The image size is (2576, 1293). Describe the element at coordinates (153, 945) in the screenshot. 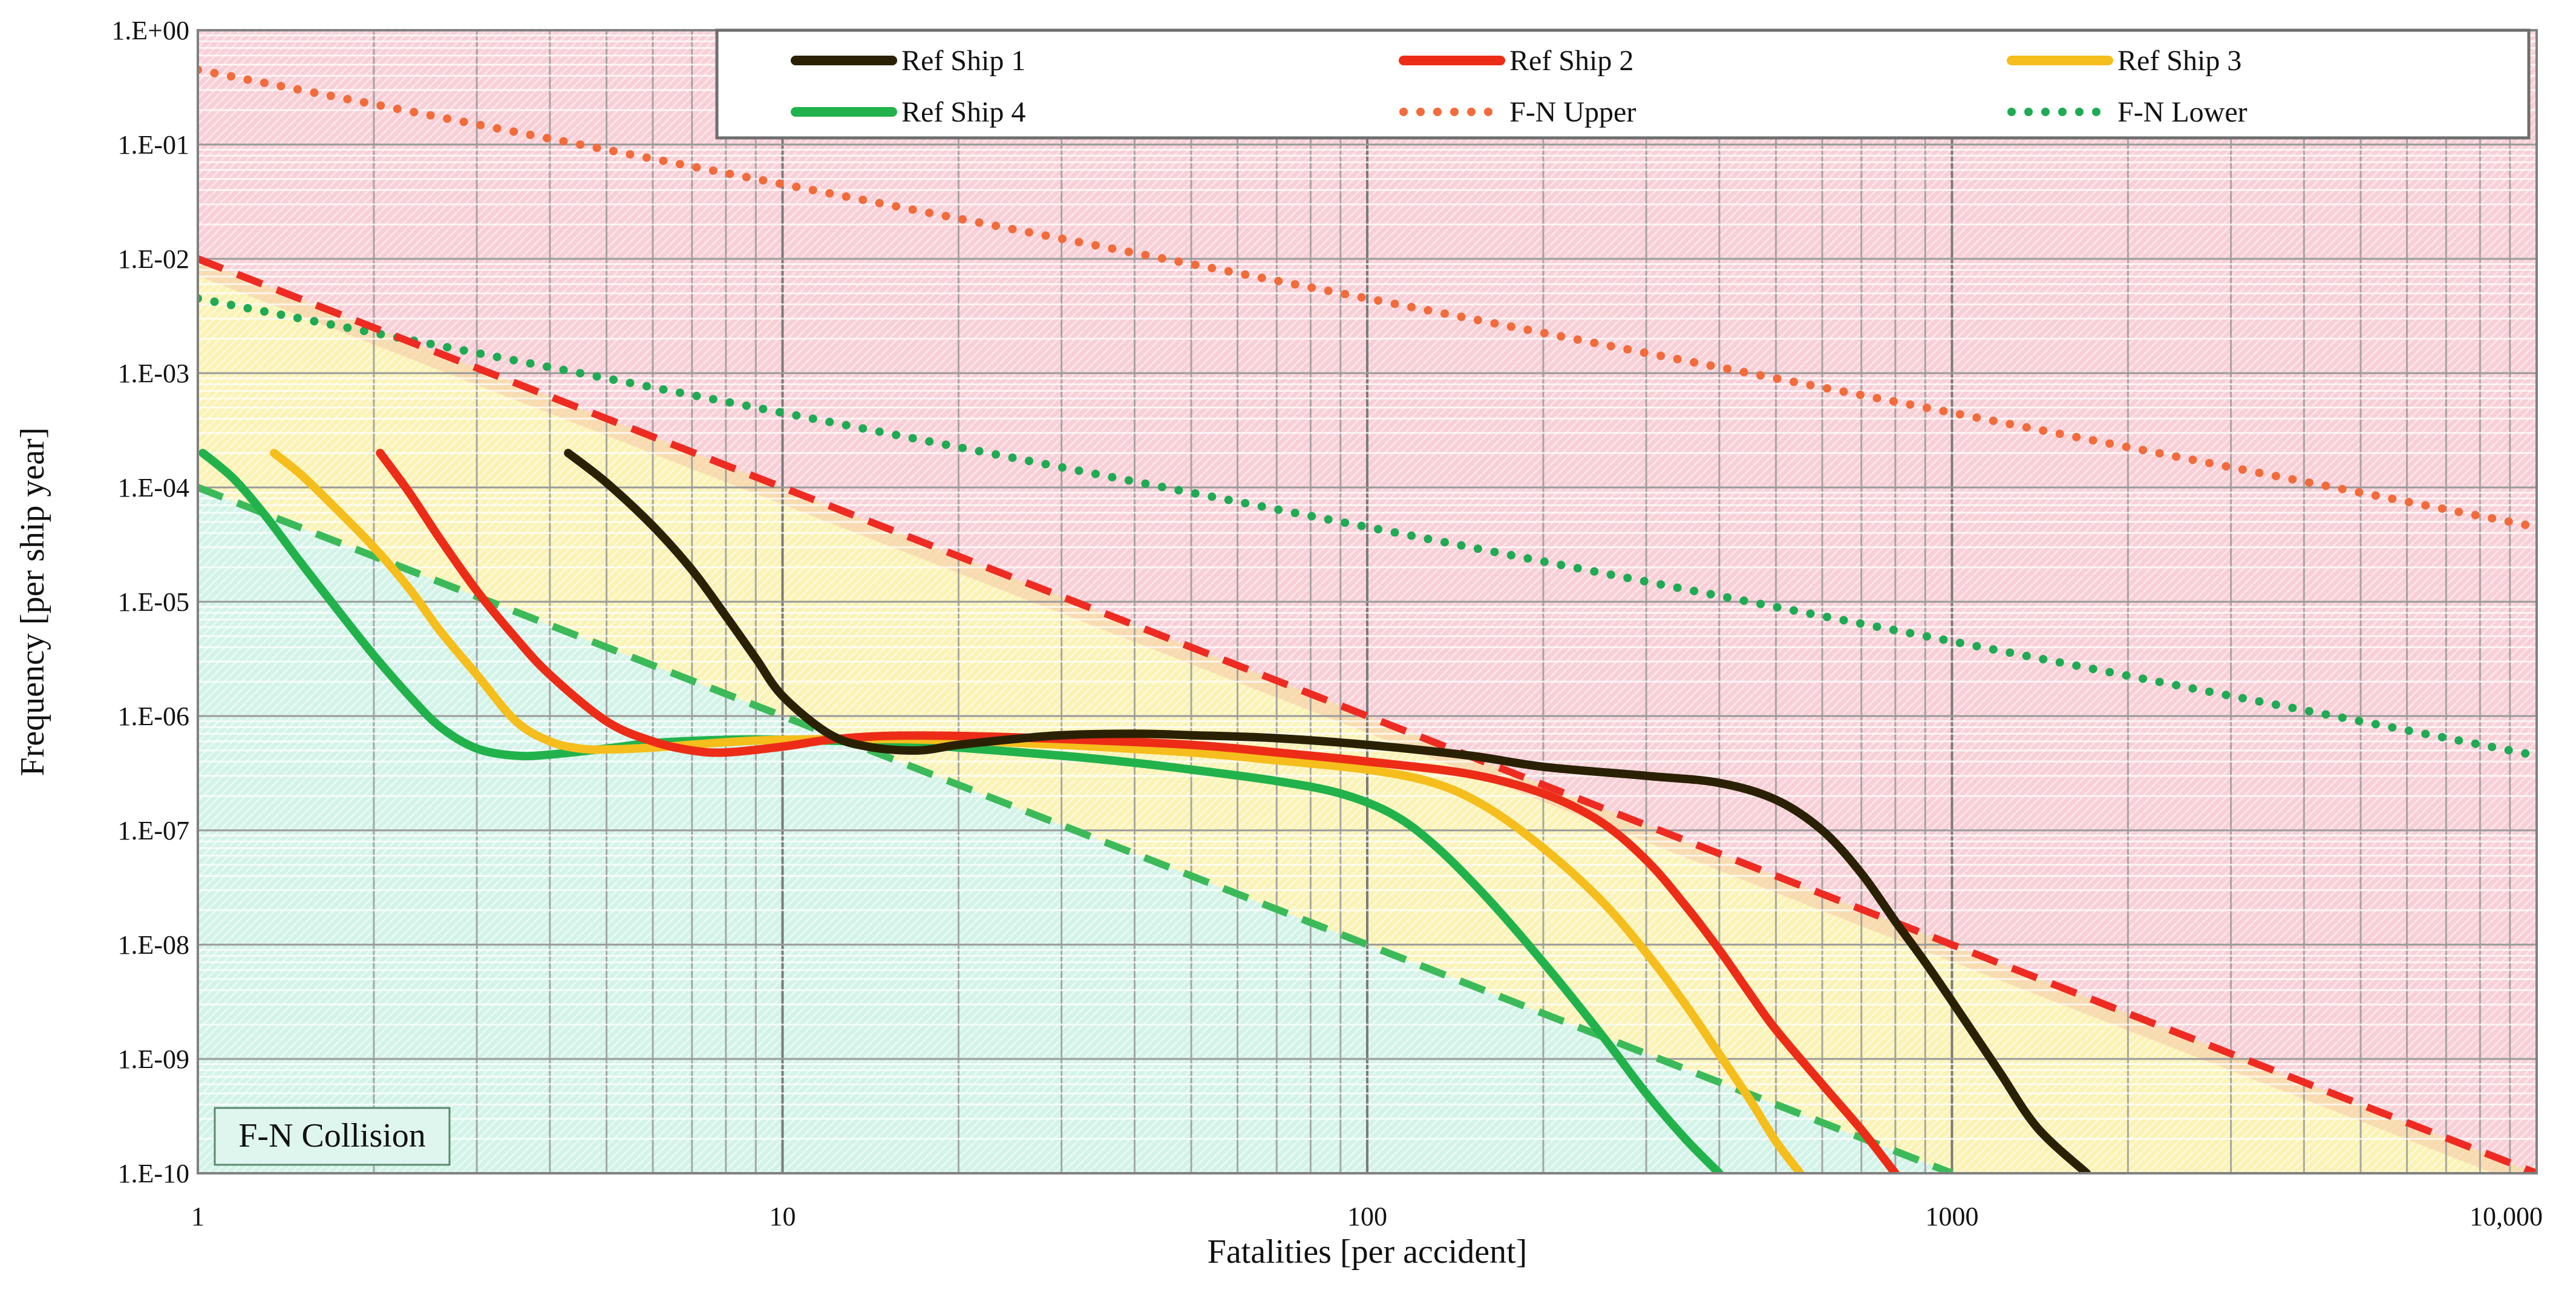

I see `y-tick-label: 1.E-08` at that location.